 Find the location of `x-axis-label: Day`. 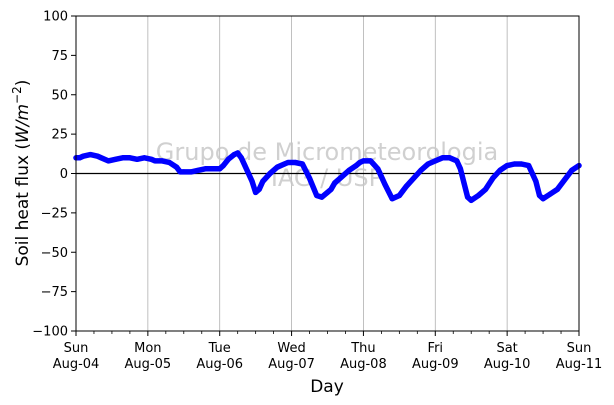

x-axis-label: Day is located at coordinates (327, 387).